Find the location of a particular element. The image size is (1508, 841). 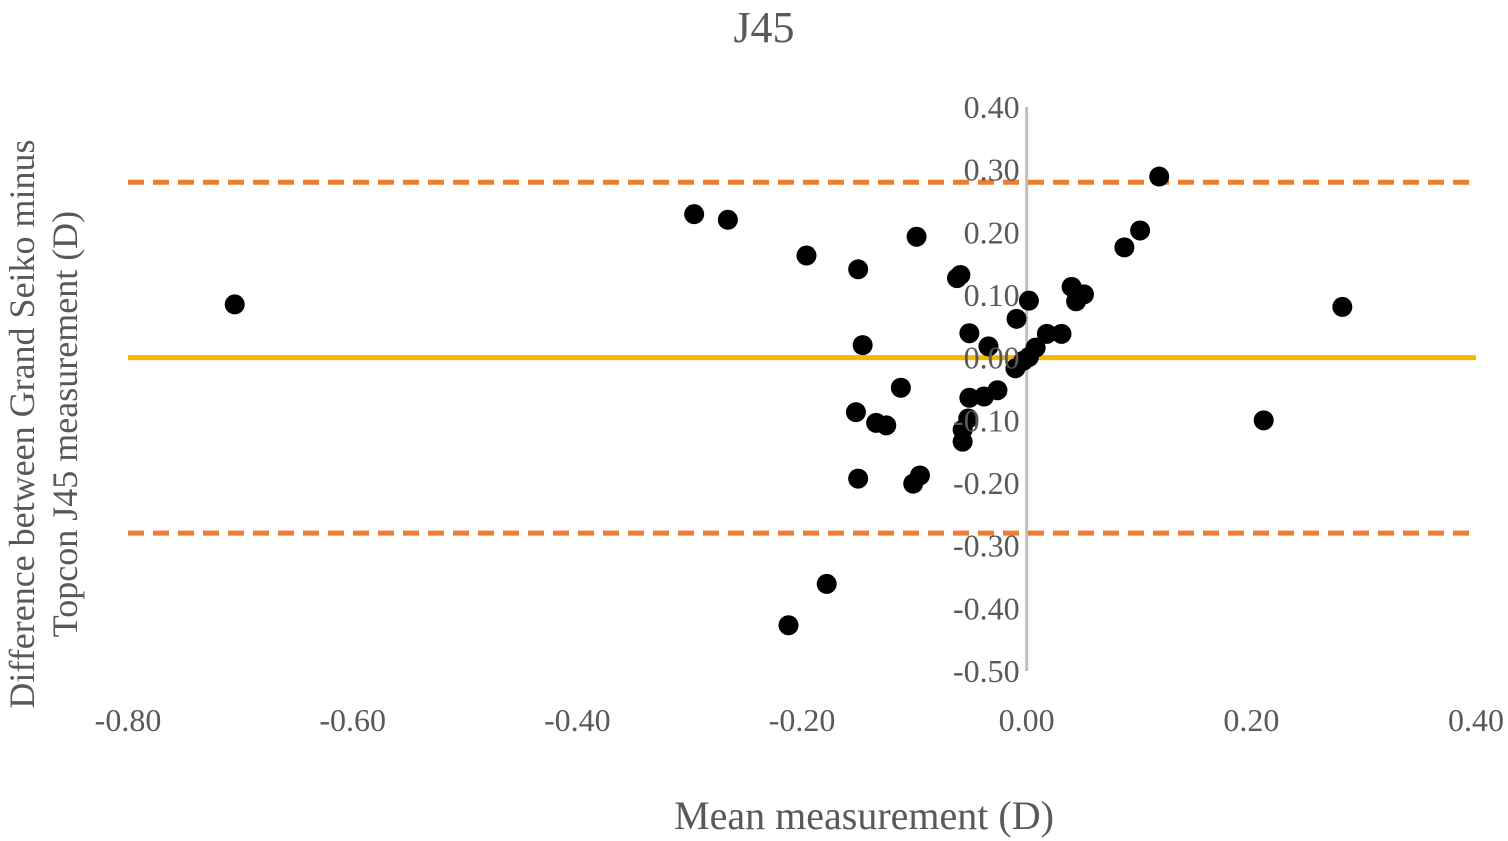

y-axis-label-line-2: Topcon J45 measurement (D) is located at coordinates (65, 424).